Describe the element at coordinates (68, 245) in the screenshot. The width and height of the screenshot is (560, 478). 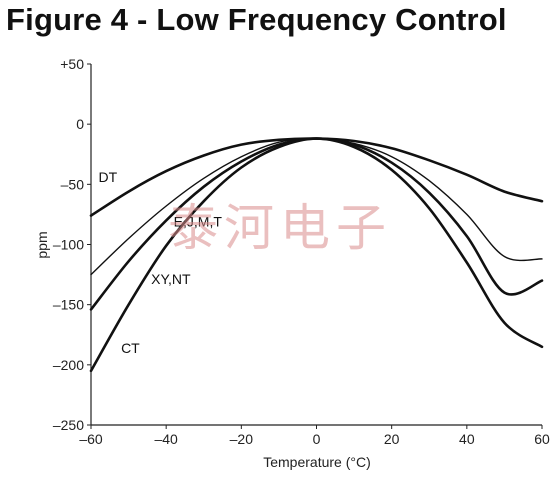
I see `y-tick-label: –100` at that location.